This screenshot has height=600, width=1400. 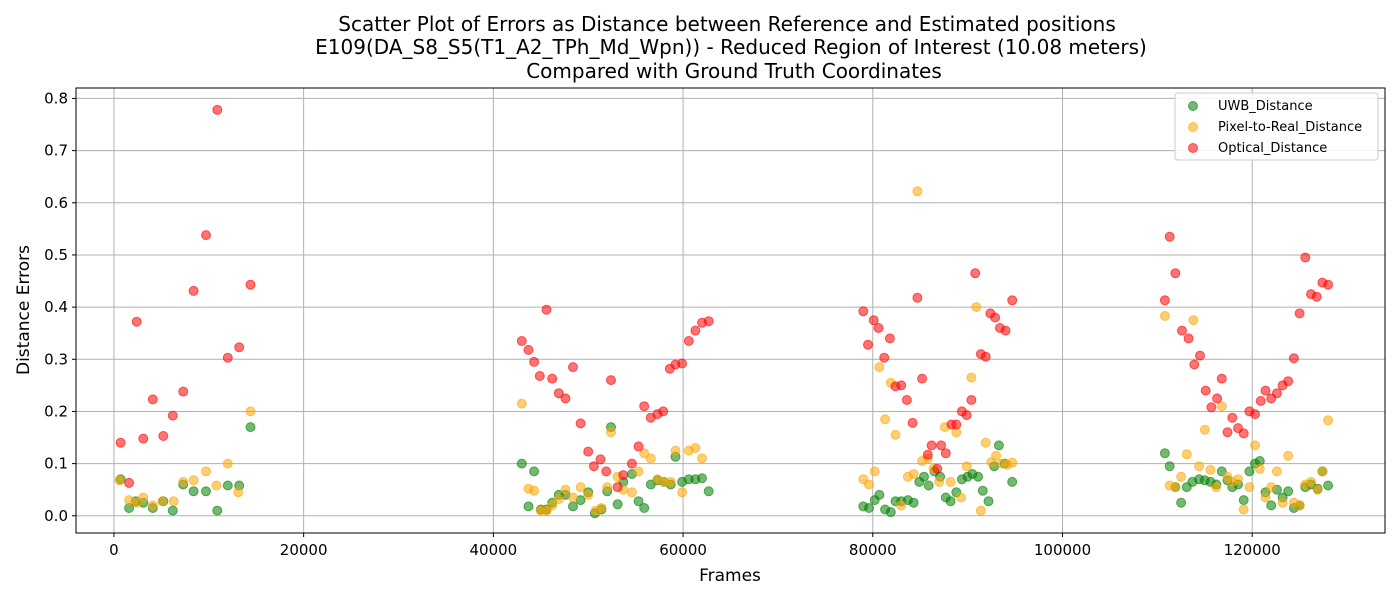 What do you see at coordinates (56, 464) in the screenshot?
I see `y-tick-label: 0.1` at bounding box center [56, 464].